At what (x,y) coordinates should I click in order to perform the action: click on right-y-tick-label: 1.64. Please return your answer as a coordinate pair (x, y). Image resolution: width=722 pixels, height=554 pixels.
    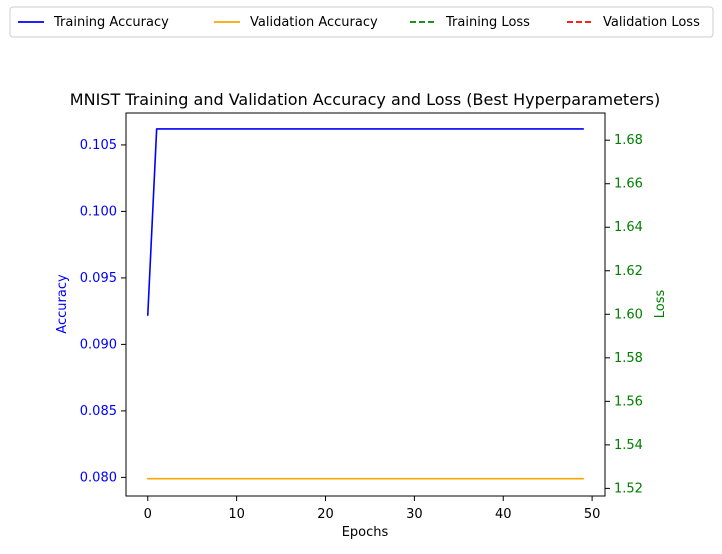
    Looking at the image, I should click on (628, 227).